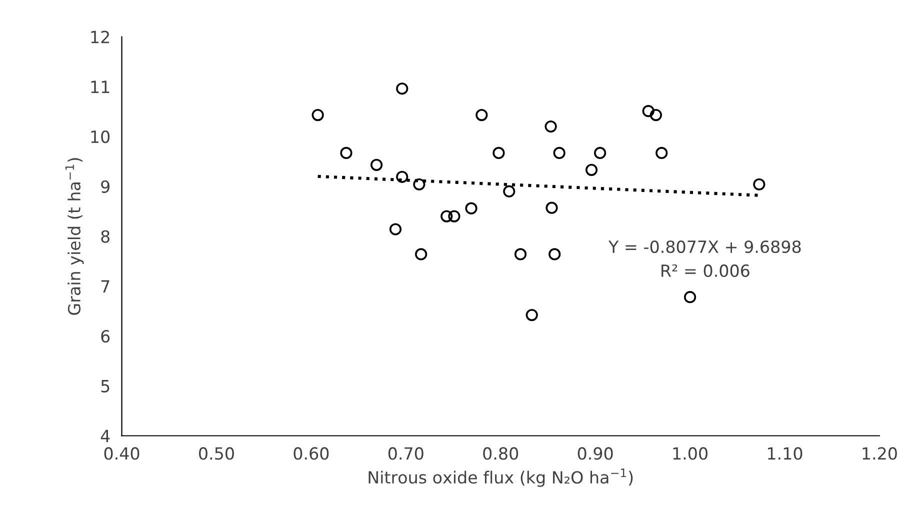 The image size is (902, 525). What do you see at coordinates (105, 286) in the screenshot?
I see `y-tick-label: 7` at bounding box center [105, 286].